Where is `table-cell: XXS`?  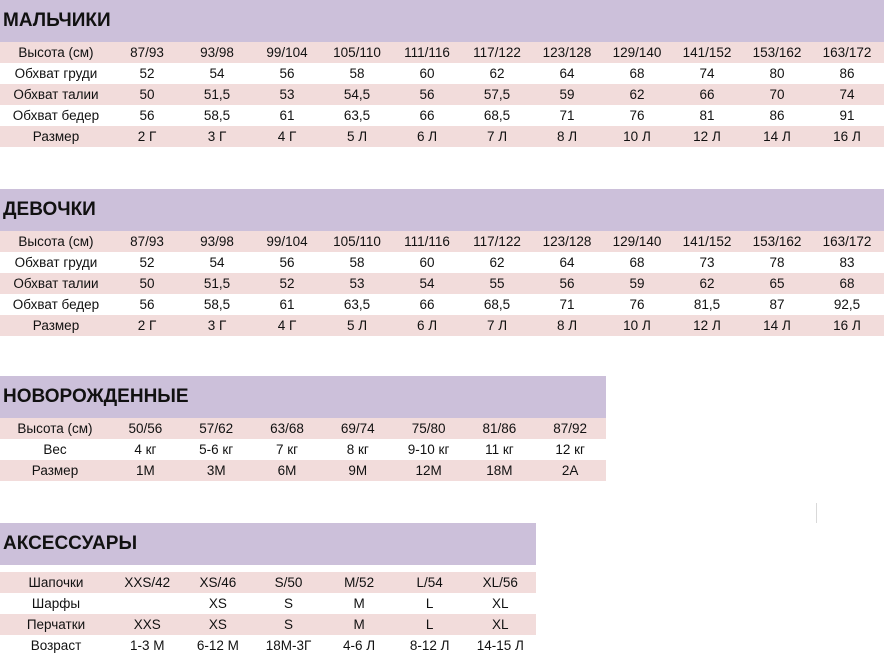
table-cell: XXS is located at coordinates (147, 624).